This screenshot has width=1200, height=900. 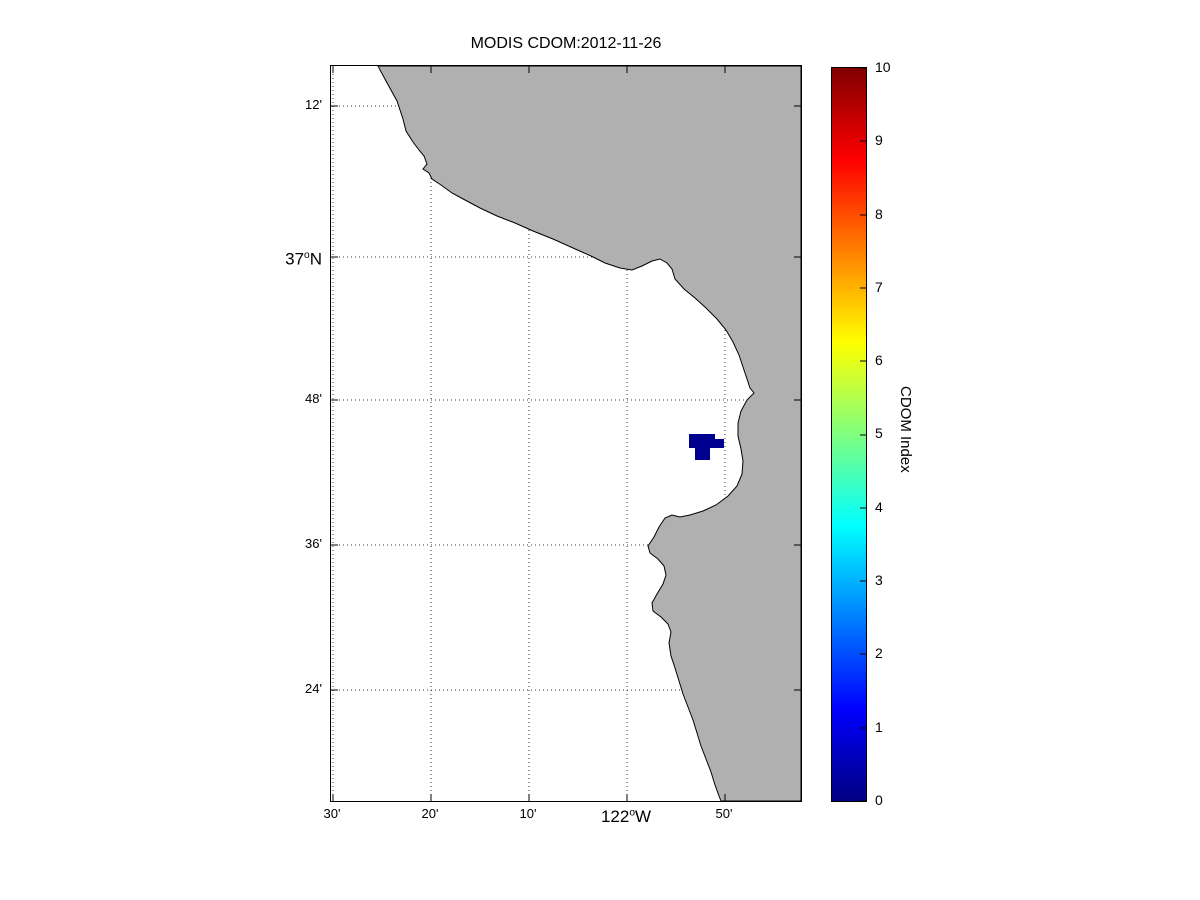 I want to click on colorbar-tick-2: 2, so click(x=879, y=653).